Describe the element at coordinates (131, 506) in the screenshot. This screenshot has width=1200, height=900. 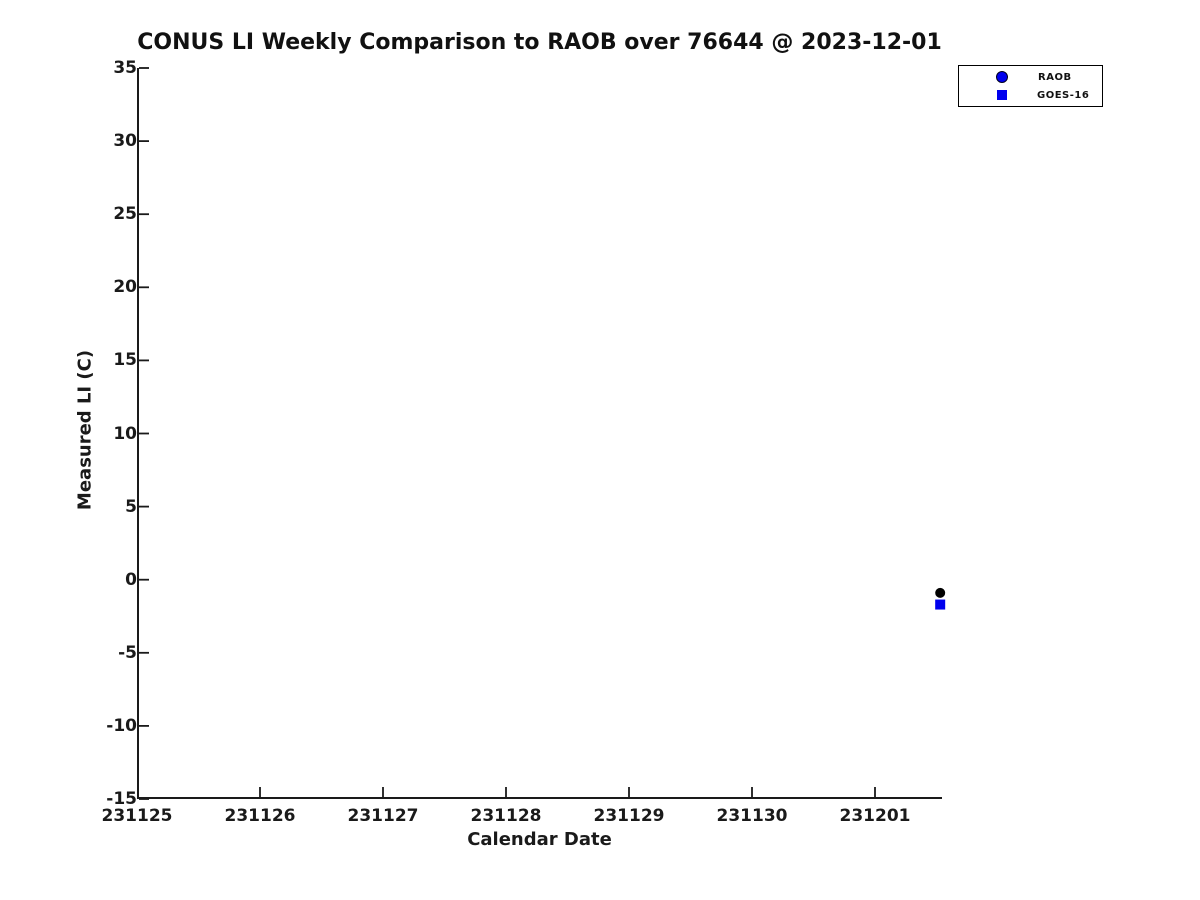
I see `y-tick-label: 5` at that location.